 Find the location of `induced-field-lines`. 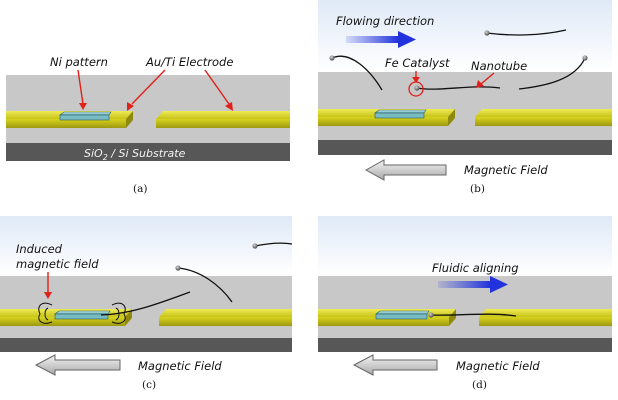

induced-field-lines is located at coordinates (82, 313).